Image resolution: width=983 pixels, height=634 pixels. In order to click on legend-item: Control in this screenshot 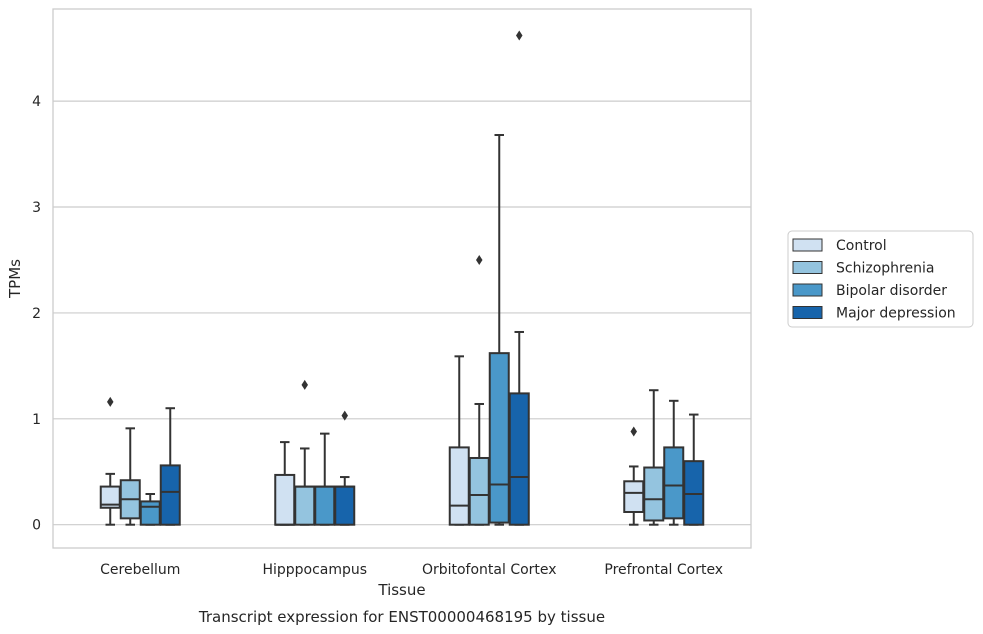, I will do `click(839, 246)`.